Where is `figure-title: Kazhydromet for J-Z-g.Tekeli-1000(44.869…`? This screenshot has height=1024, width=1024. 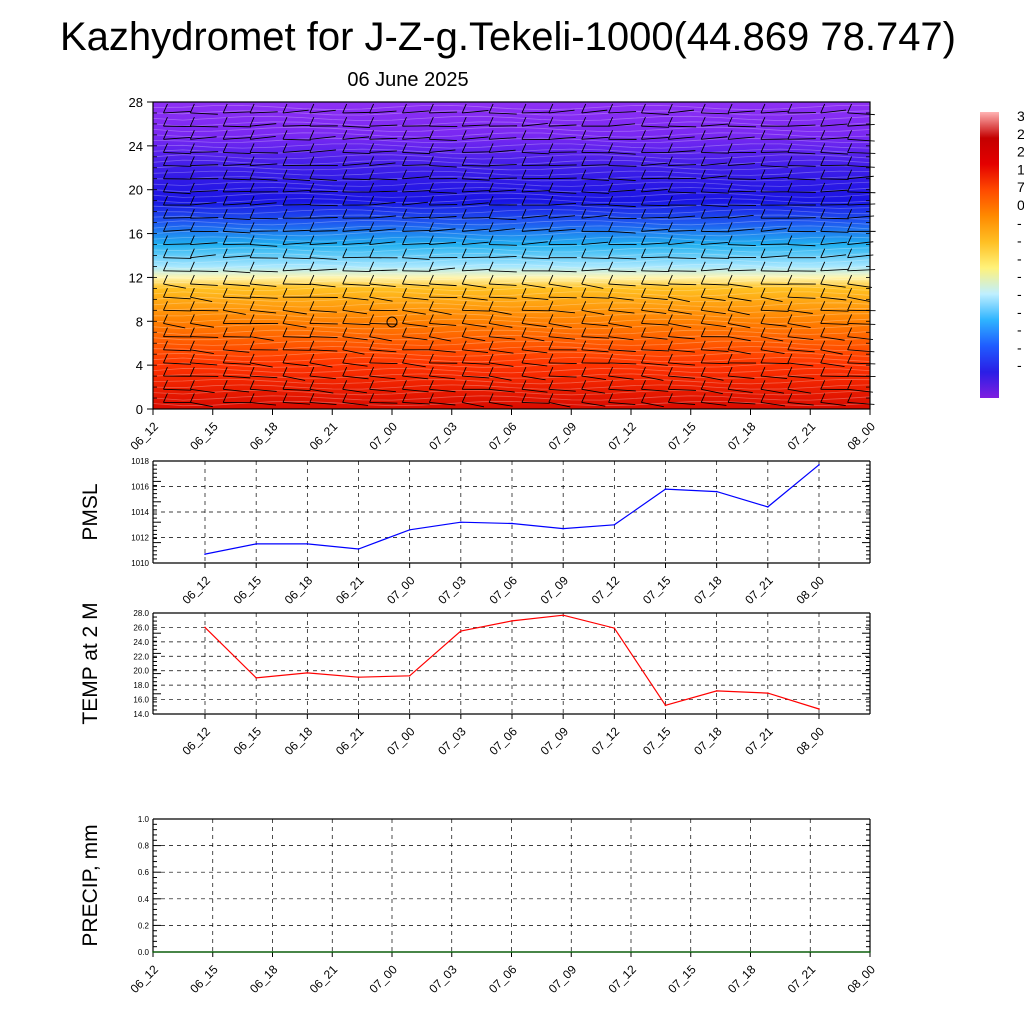 figure-title: Kazhydromet for J-Z-g.Tekeli-1000(44.869… is located at coordinates (508, 37).